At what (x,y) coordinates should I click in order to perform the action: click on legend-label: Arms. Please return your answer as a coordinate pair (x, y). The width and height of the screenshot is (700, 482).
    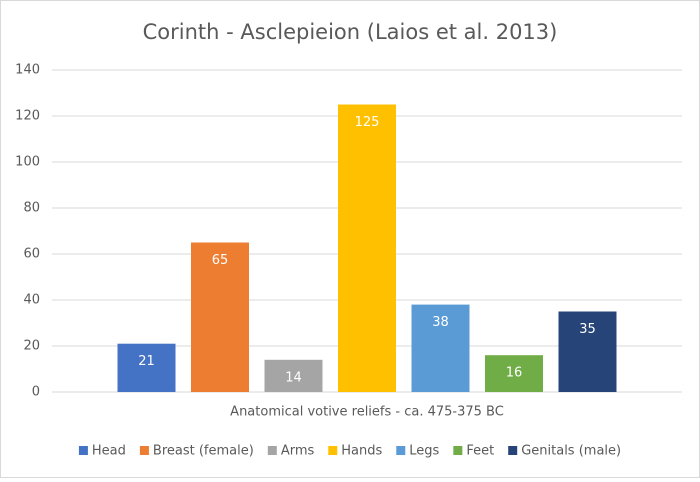
    Looking at the image, I should click on (298, 451).